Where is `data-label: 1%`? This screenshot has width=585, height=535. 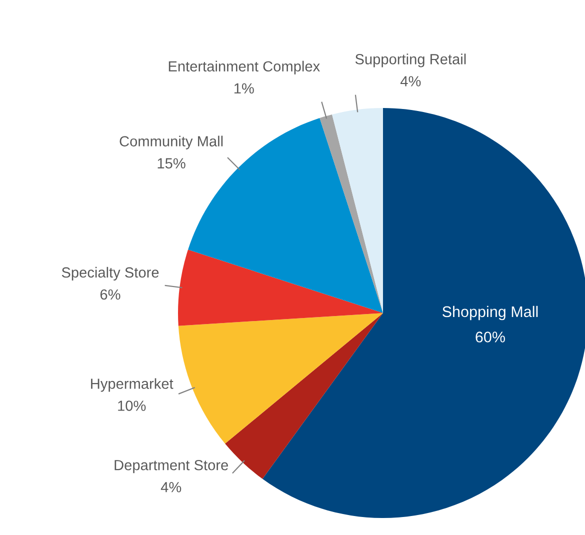 data-label: 1% is located at coordinates (244, 88).